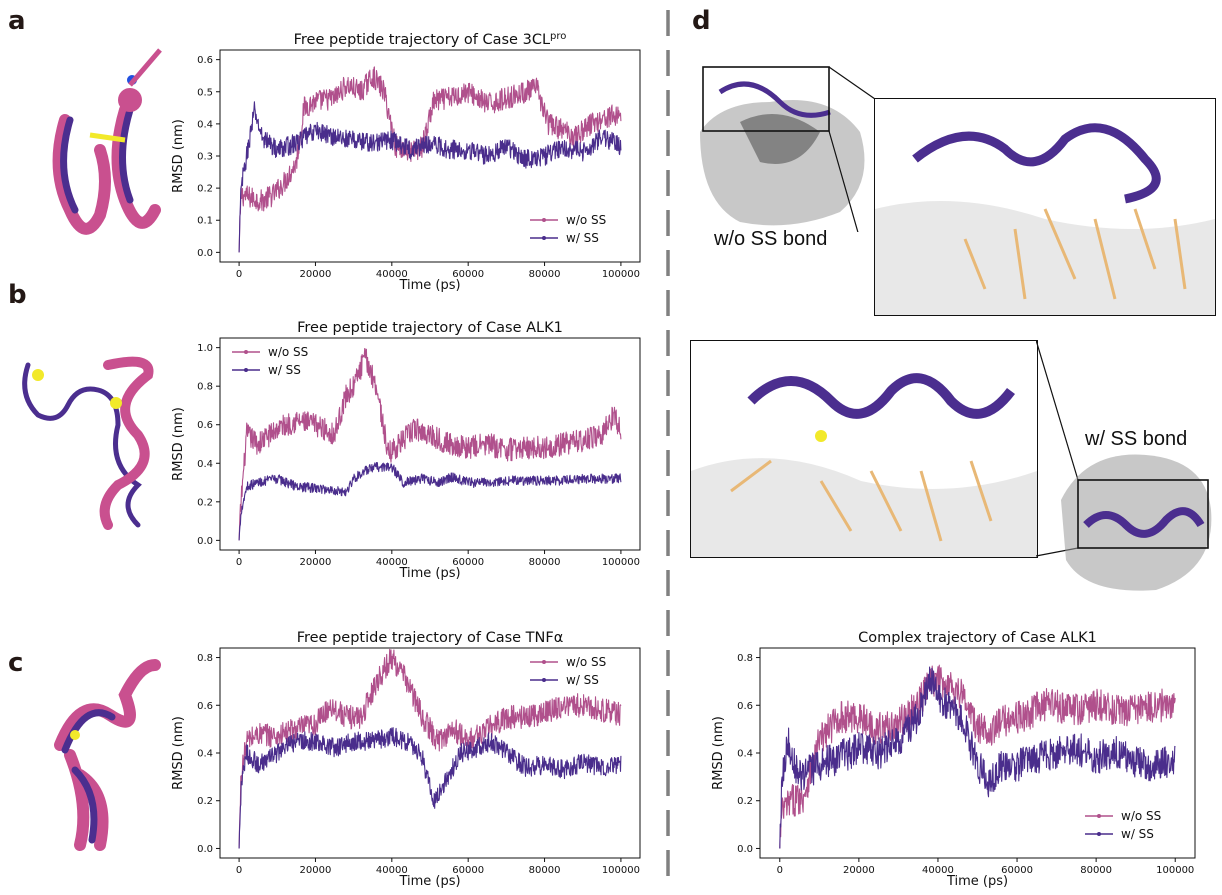 The width and height of the screenshot is (1222, 895). Describe the element at coordinates (977, 638) in the screenshot. I see `chart-title: Complex trajectory of Case ALK1` at that location.